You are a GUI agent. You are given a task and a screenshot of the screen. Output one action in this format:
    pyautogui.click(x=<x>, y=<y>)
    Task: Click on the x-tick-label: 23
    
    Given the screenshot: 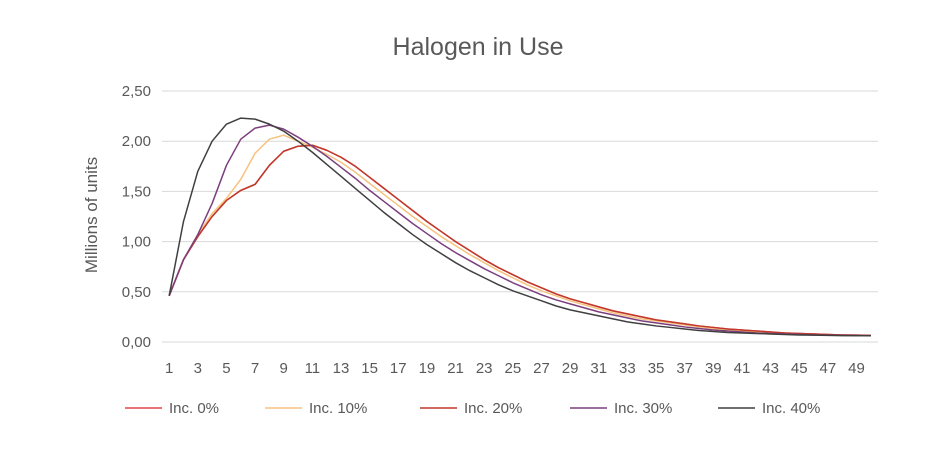 What is the action you would take?
    pyautogui.click(x=484, y=368)
    